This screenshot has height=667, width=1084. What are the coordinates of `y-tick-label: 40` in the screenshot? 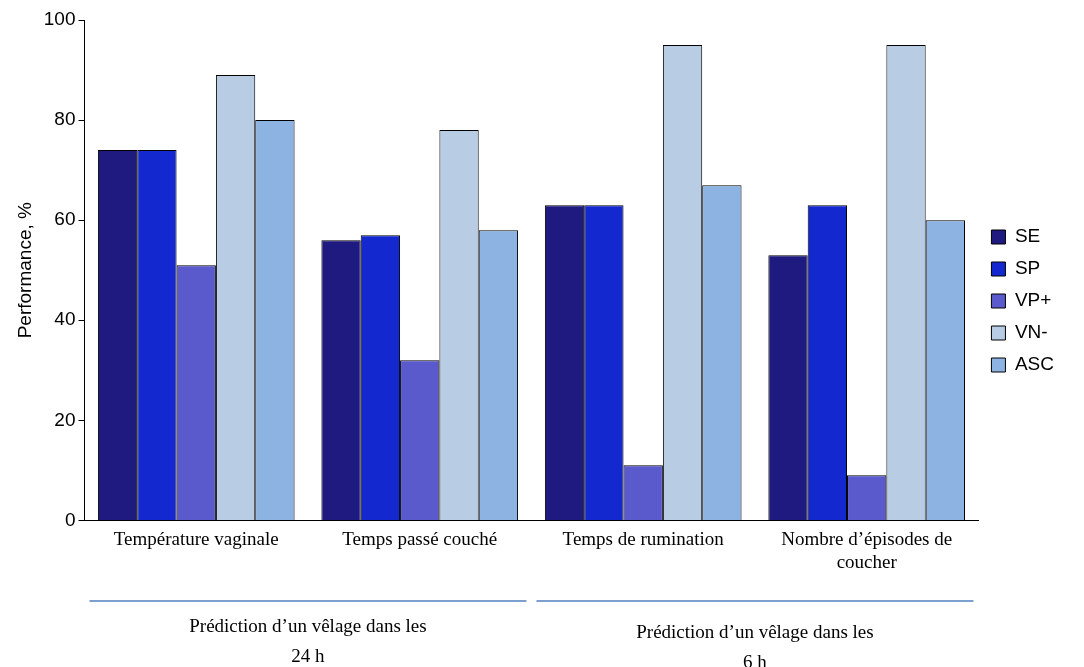 It's located at (65, 319).